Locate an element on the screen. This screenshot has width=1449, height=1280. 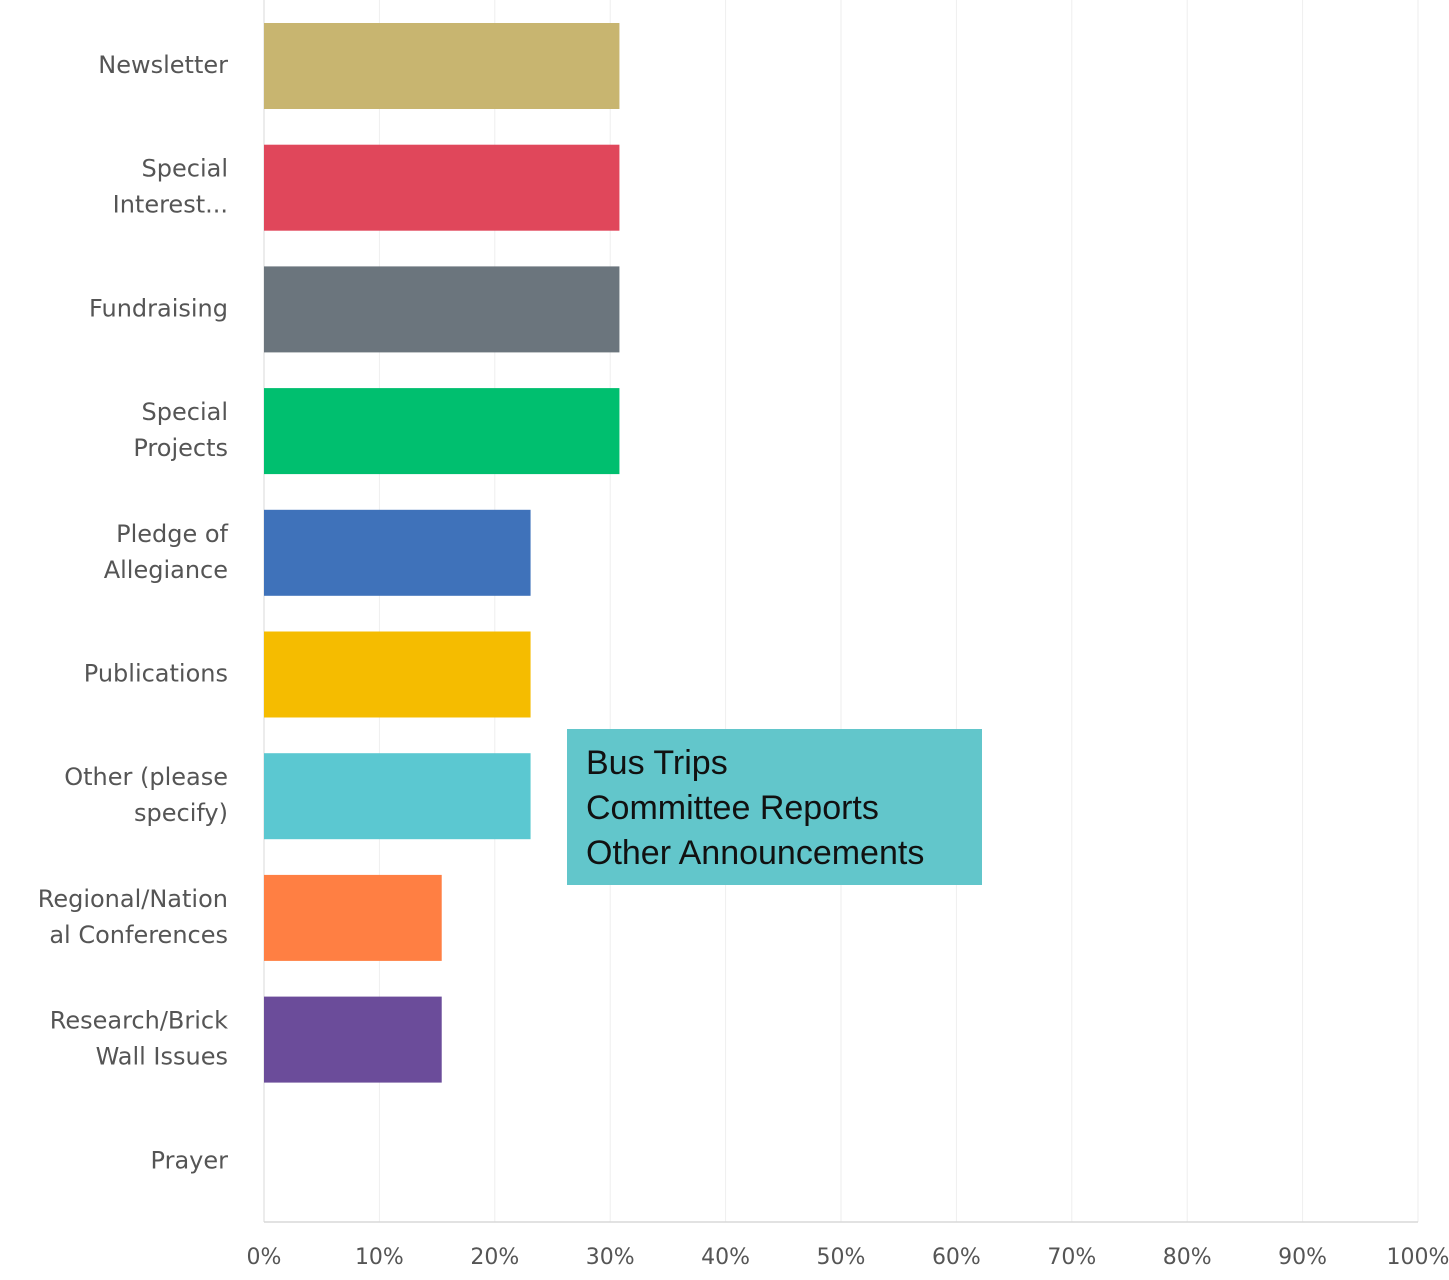
category-label-3-1: Projects is located at coordinates (180, 448).